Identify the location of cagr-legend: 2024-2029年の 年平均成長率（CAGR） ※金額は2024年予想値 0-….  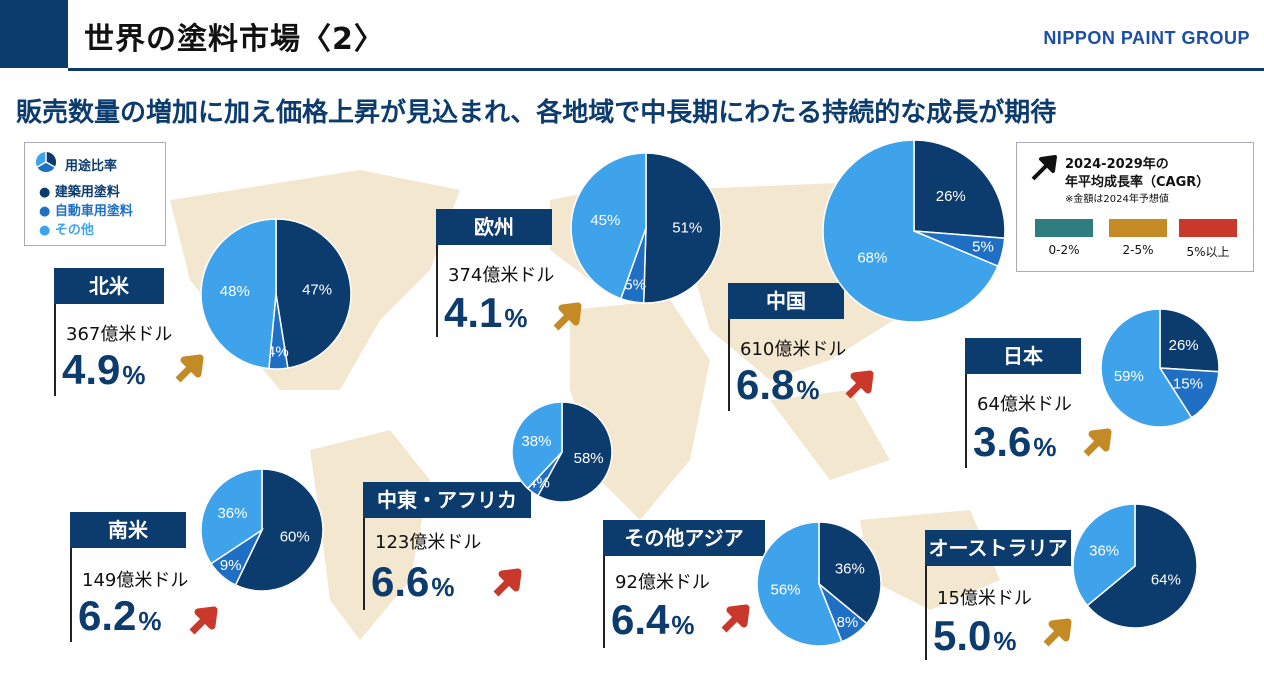
(1135, 207).